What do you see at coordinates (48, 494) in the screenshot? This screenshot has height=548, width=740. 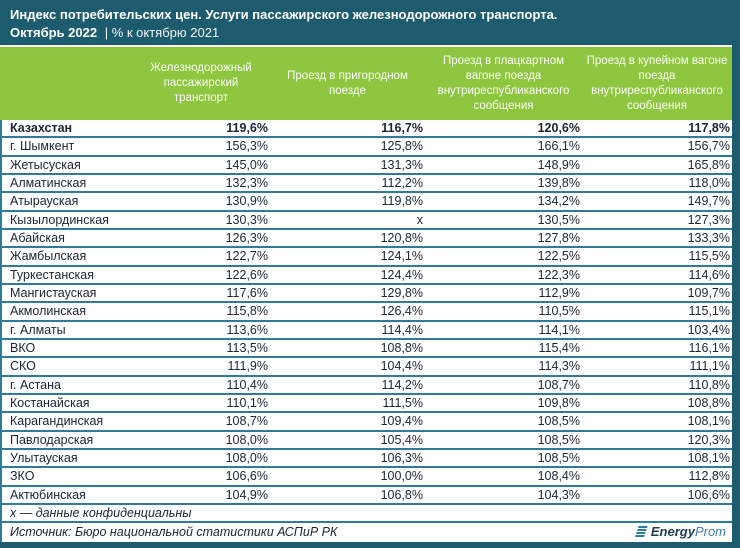 I see `region-cell: Актюбинская` at bounding box center [48, 494].